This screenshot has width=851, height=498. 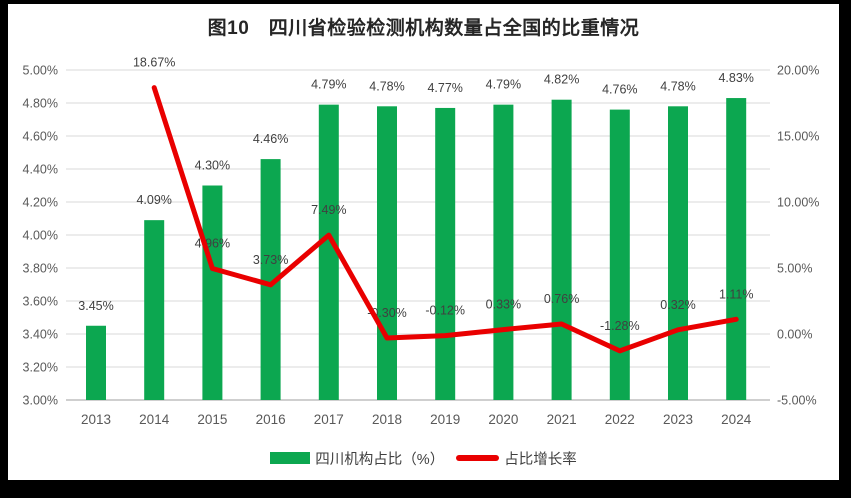 What do you see at coordinates (735, 78) in the screenshot?
I see `bar-value-label: 4.83%` at bounding box center [735, 78].